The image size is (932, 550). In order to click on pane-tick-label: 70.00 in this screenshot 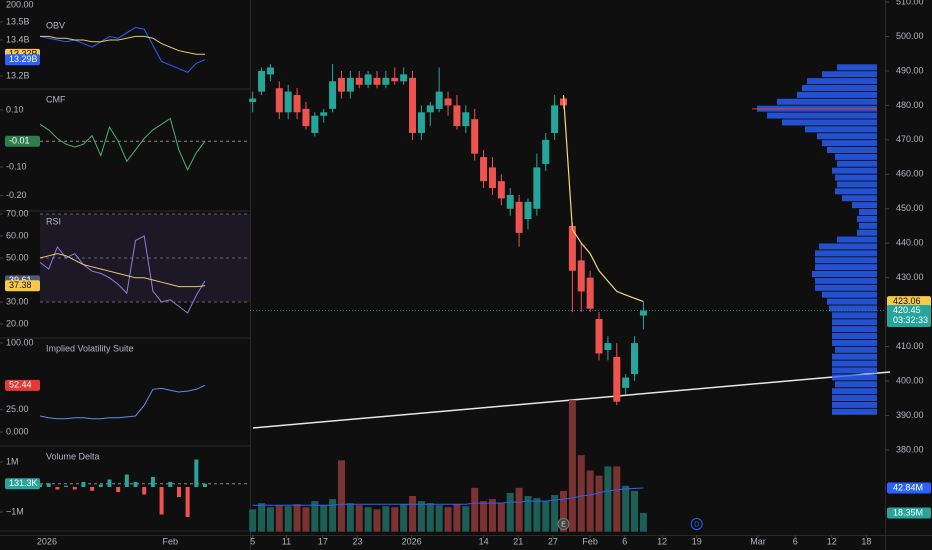, I will do `click(17, 213)`.